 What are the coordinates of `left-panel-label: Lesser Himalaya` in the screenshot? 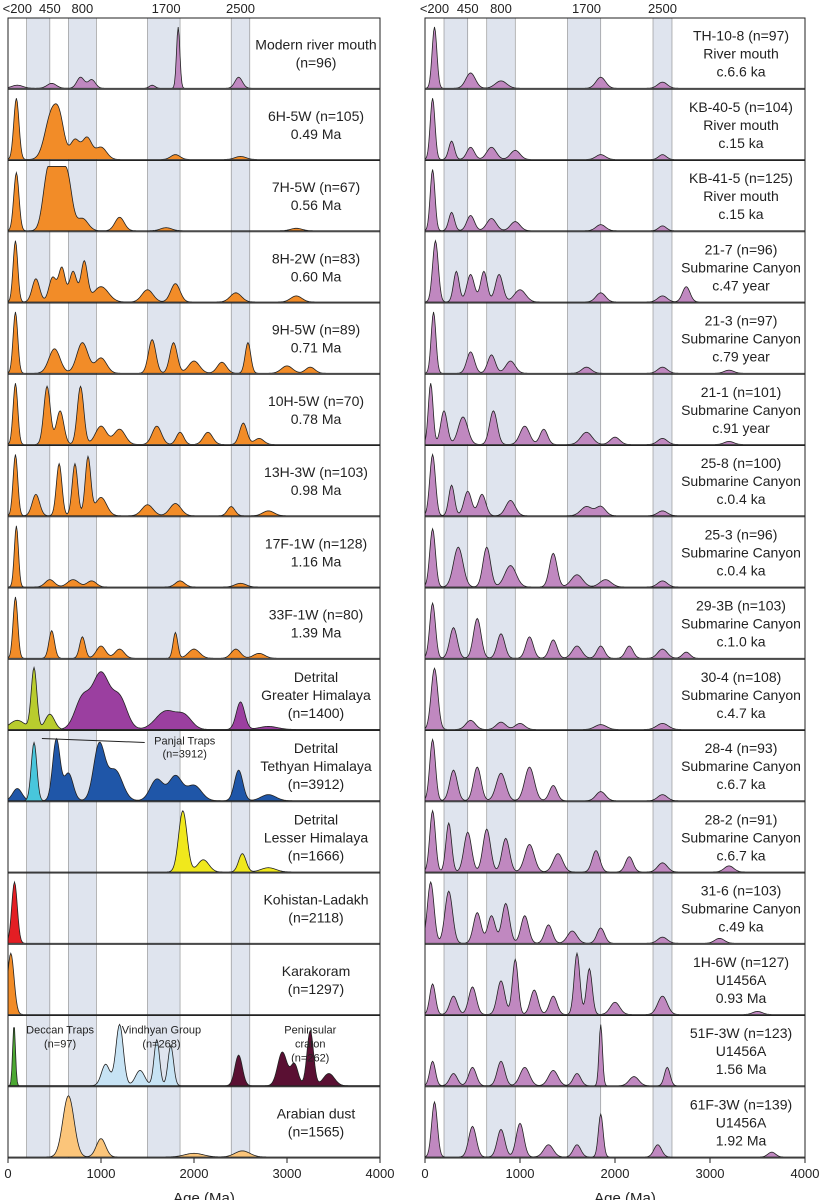 It's located at (316, 837).